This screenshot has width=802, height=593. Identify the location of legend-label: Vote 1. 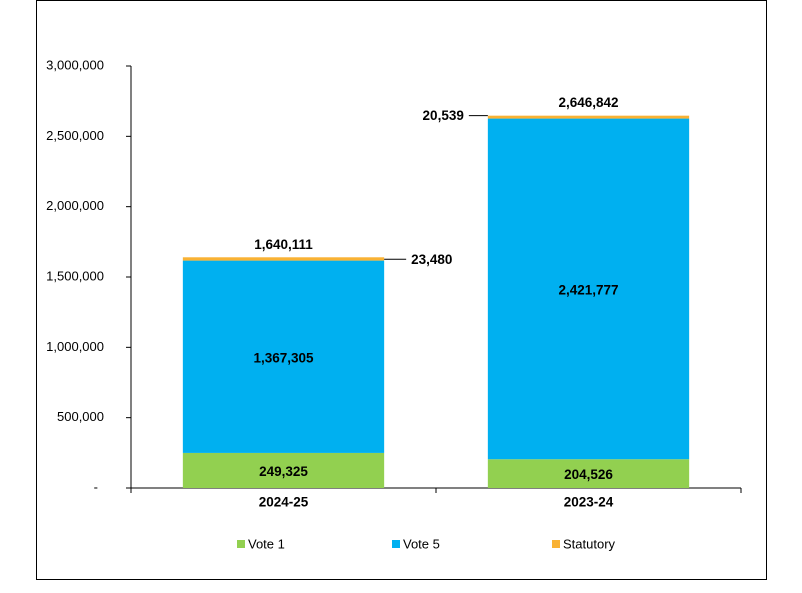
(266, 543).